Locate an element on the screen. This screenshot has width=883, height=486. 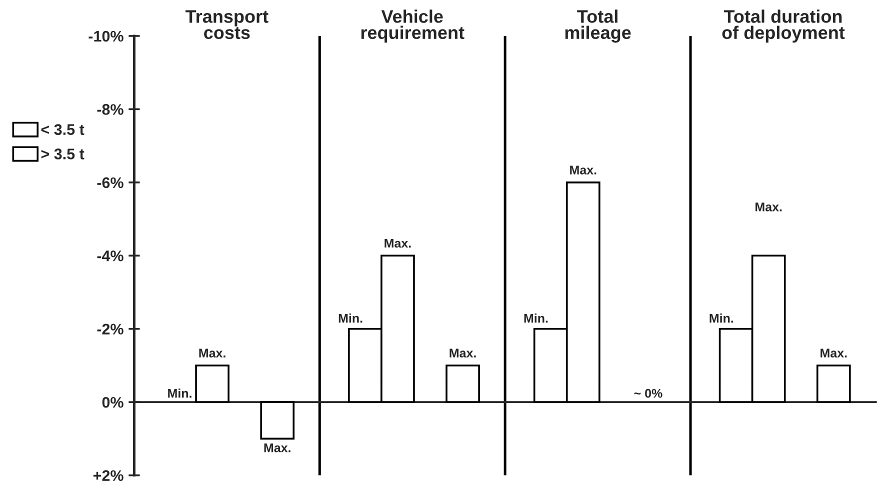
y-tick-label: -10% is located at coordinates (106, 36).